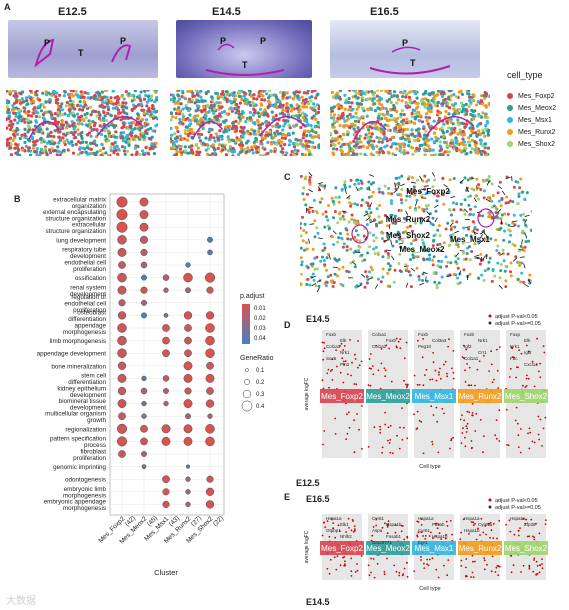 The width and height of the screenshot is (569, 610). I want to click on go-term-label: pattern specification, so click(78, 439).